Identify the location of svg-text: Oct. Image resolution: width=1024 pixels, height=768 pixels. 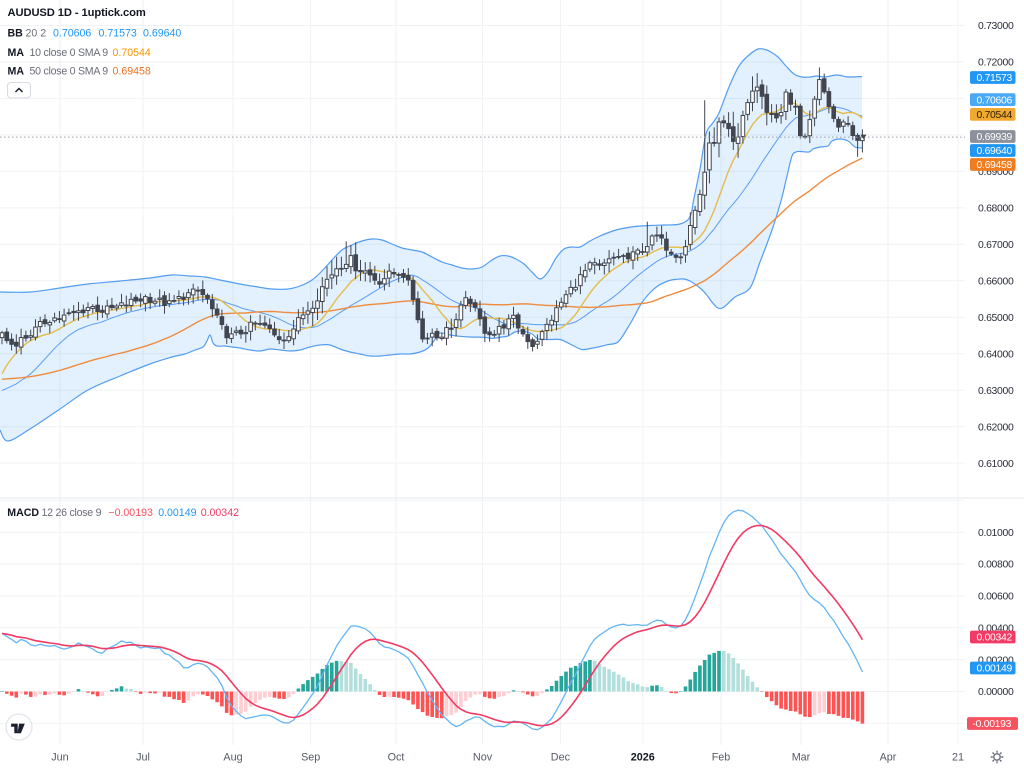
(396, 758).